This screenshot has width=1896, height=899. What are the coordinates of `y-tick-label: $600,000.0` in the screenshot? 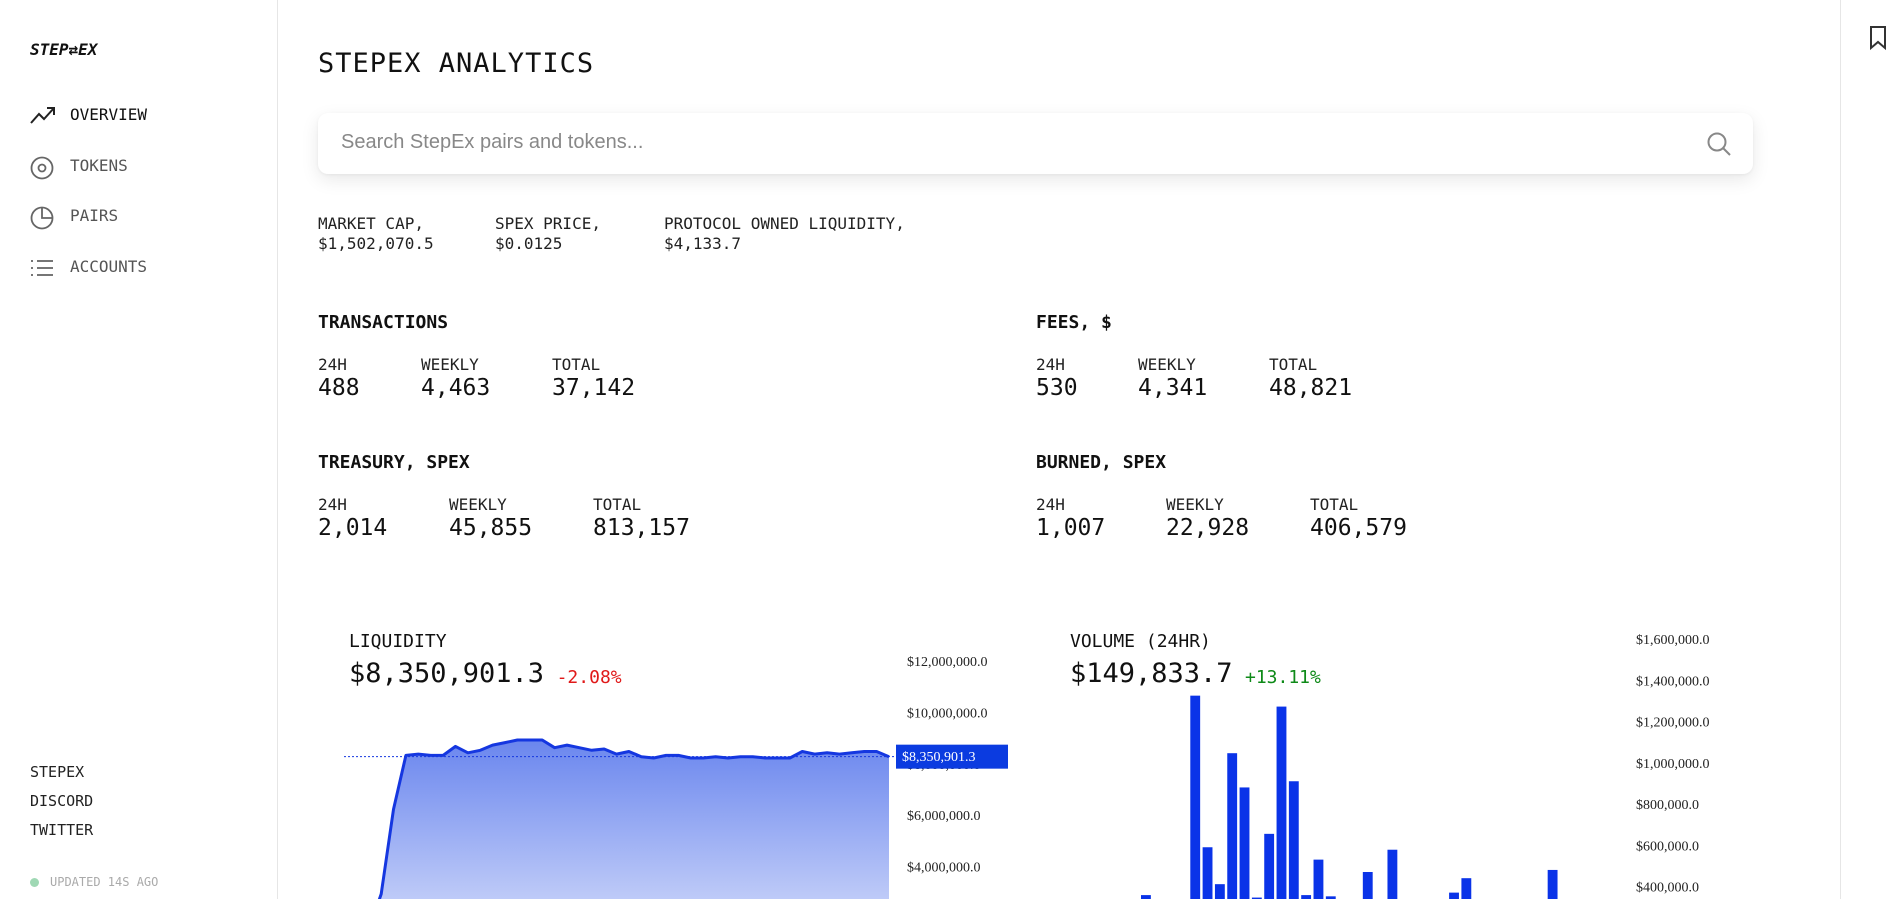 It's located at (1667, 846).